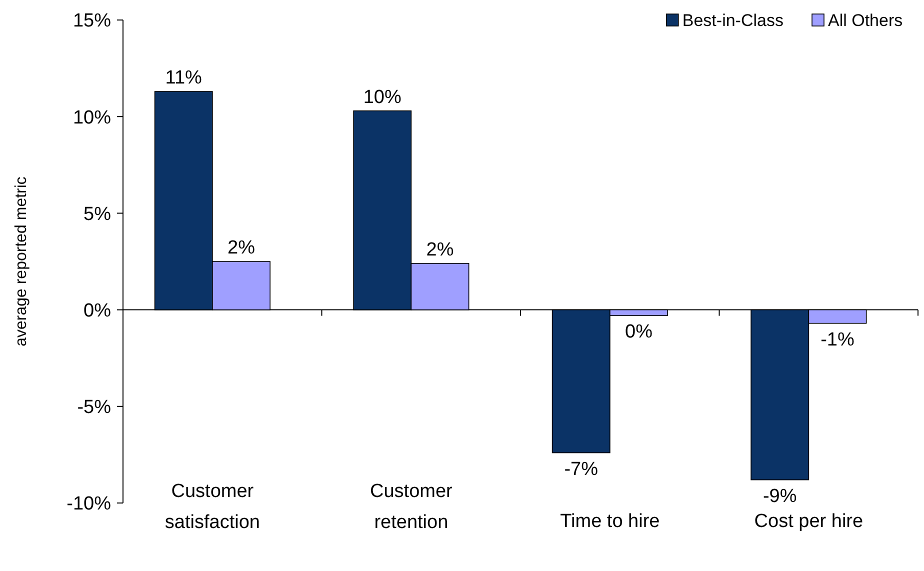  What do you see at coordinates (98, 311) in the screenshot?
I see `y-tick-label: 0%` at bounding box center [98, 311].